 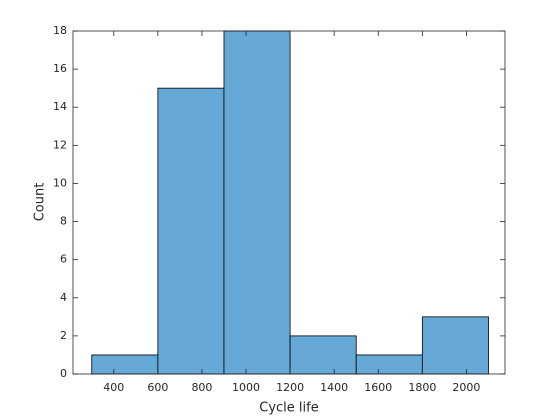 What do you see at coordinates (63, 335) in the screenshot?
I see `y-tick-label: 2` at bounding box center [63, 335].